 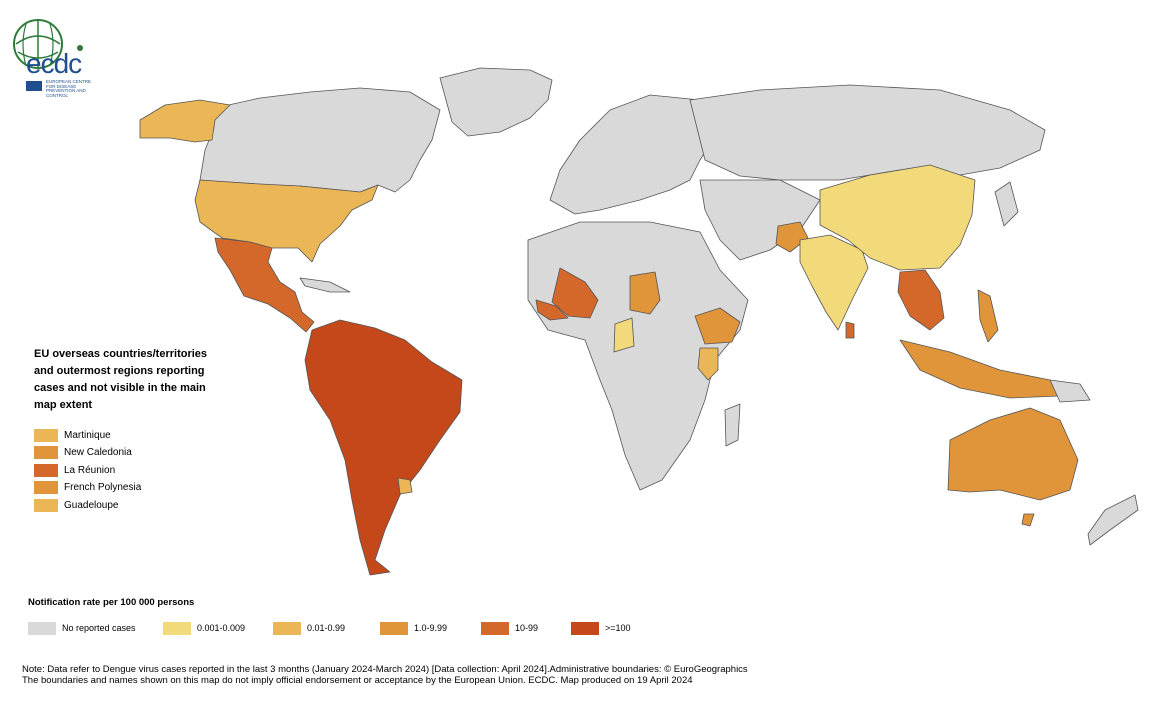 I want to click on eu-overseas-label: New Caledonia, so click(x=98, y=452).